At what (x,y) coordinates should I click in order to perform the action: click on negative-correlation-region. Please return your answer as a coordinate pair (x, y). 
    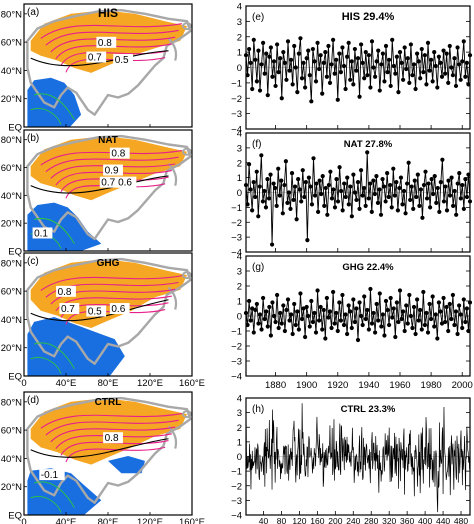
    Looking at the image, I should click on (54, 102).